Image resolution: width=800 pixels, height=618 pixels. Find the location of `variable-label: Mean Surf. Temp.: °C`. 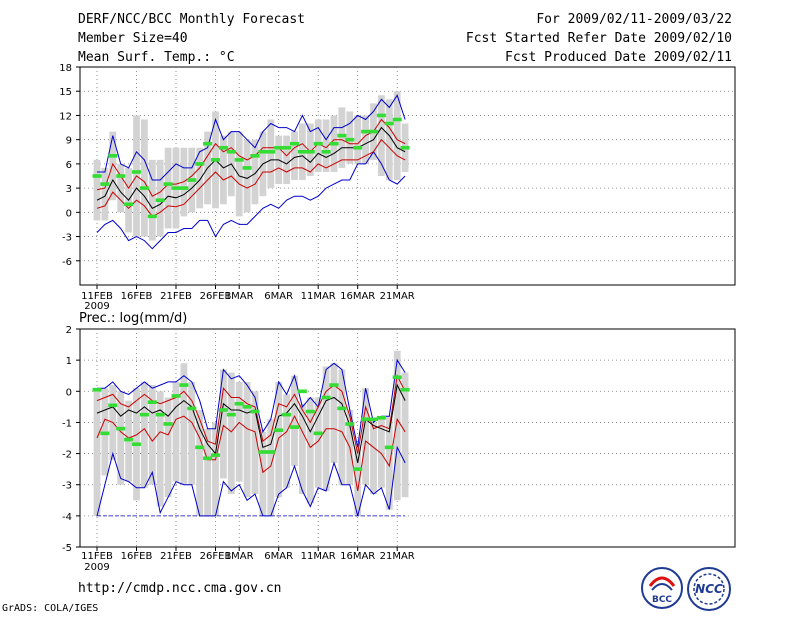

variable-label: Mean Surf. Temp.: °C is located at coordinates (156, 57).